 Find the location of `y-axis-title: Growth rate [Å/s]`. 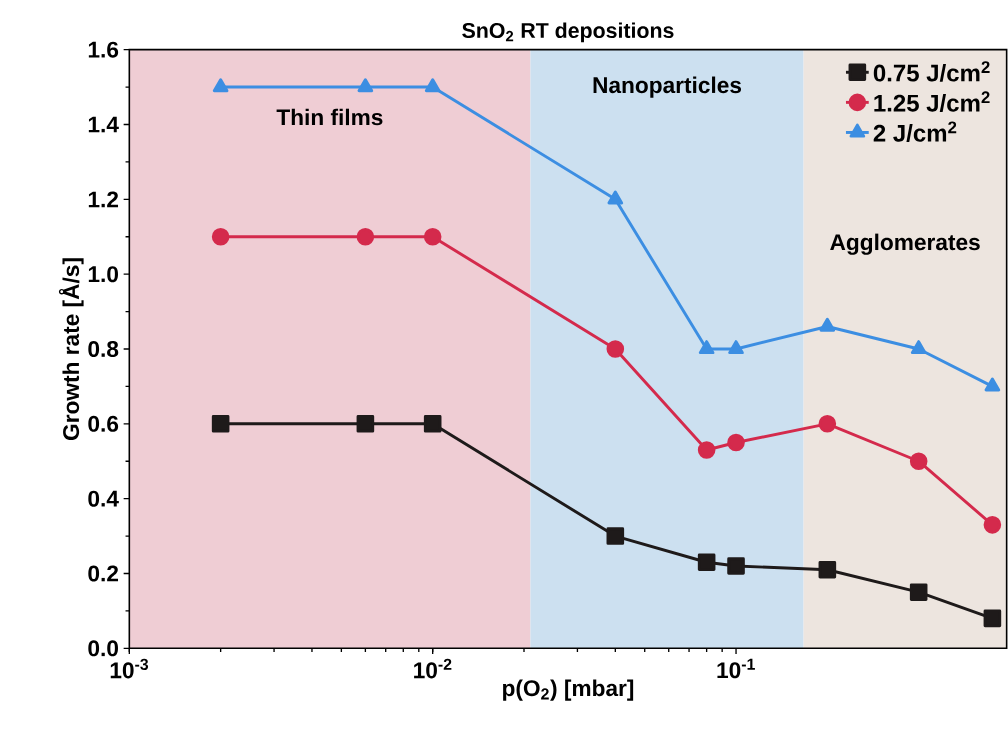

y-axis-title: Growth rate [Å/s] is located at coordinates (71, 349).